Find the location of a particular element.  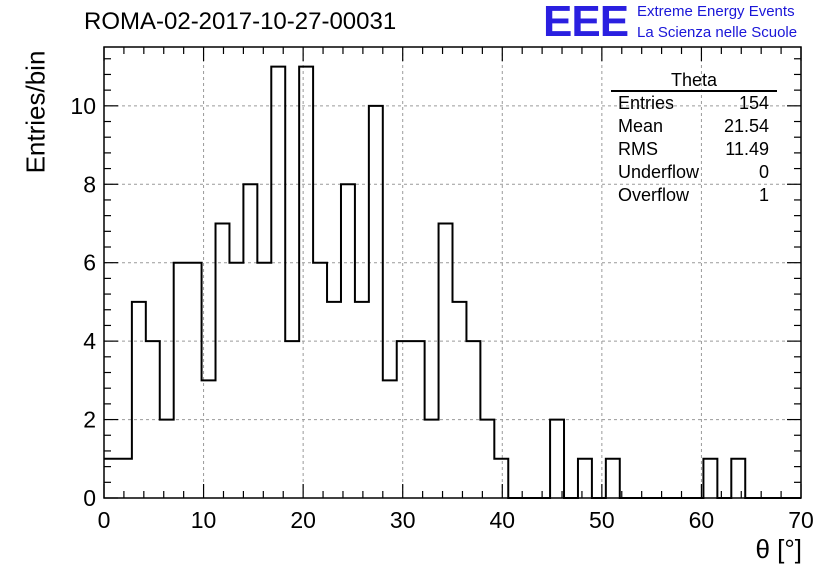

x-tick-label: 70 is located at coordinates (801, 520).